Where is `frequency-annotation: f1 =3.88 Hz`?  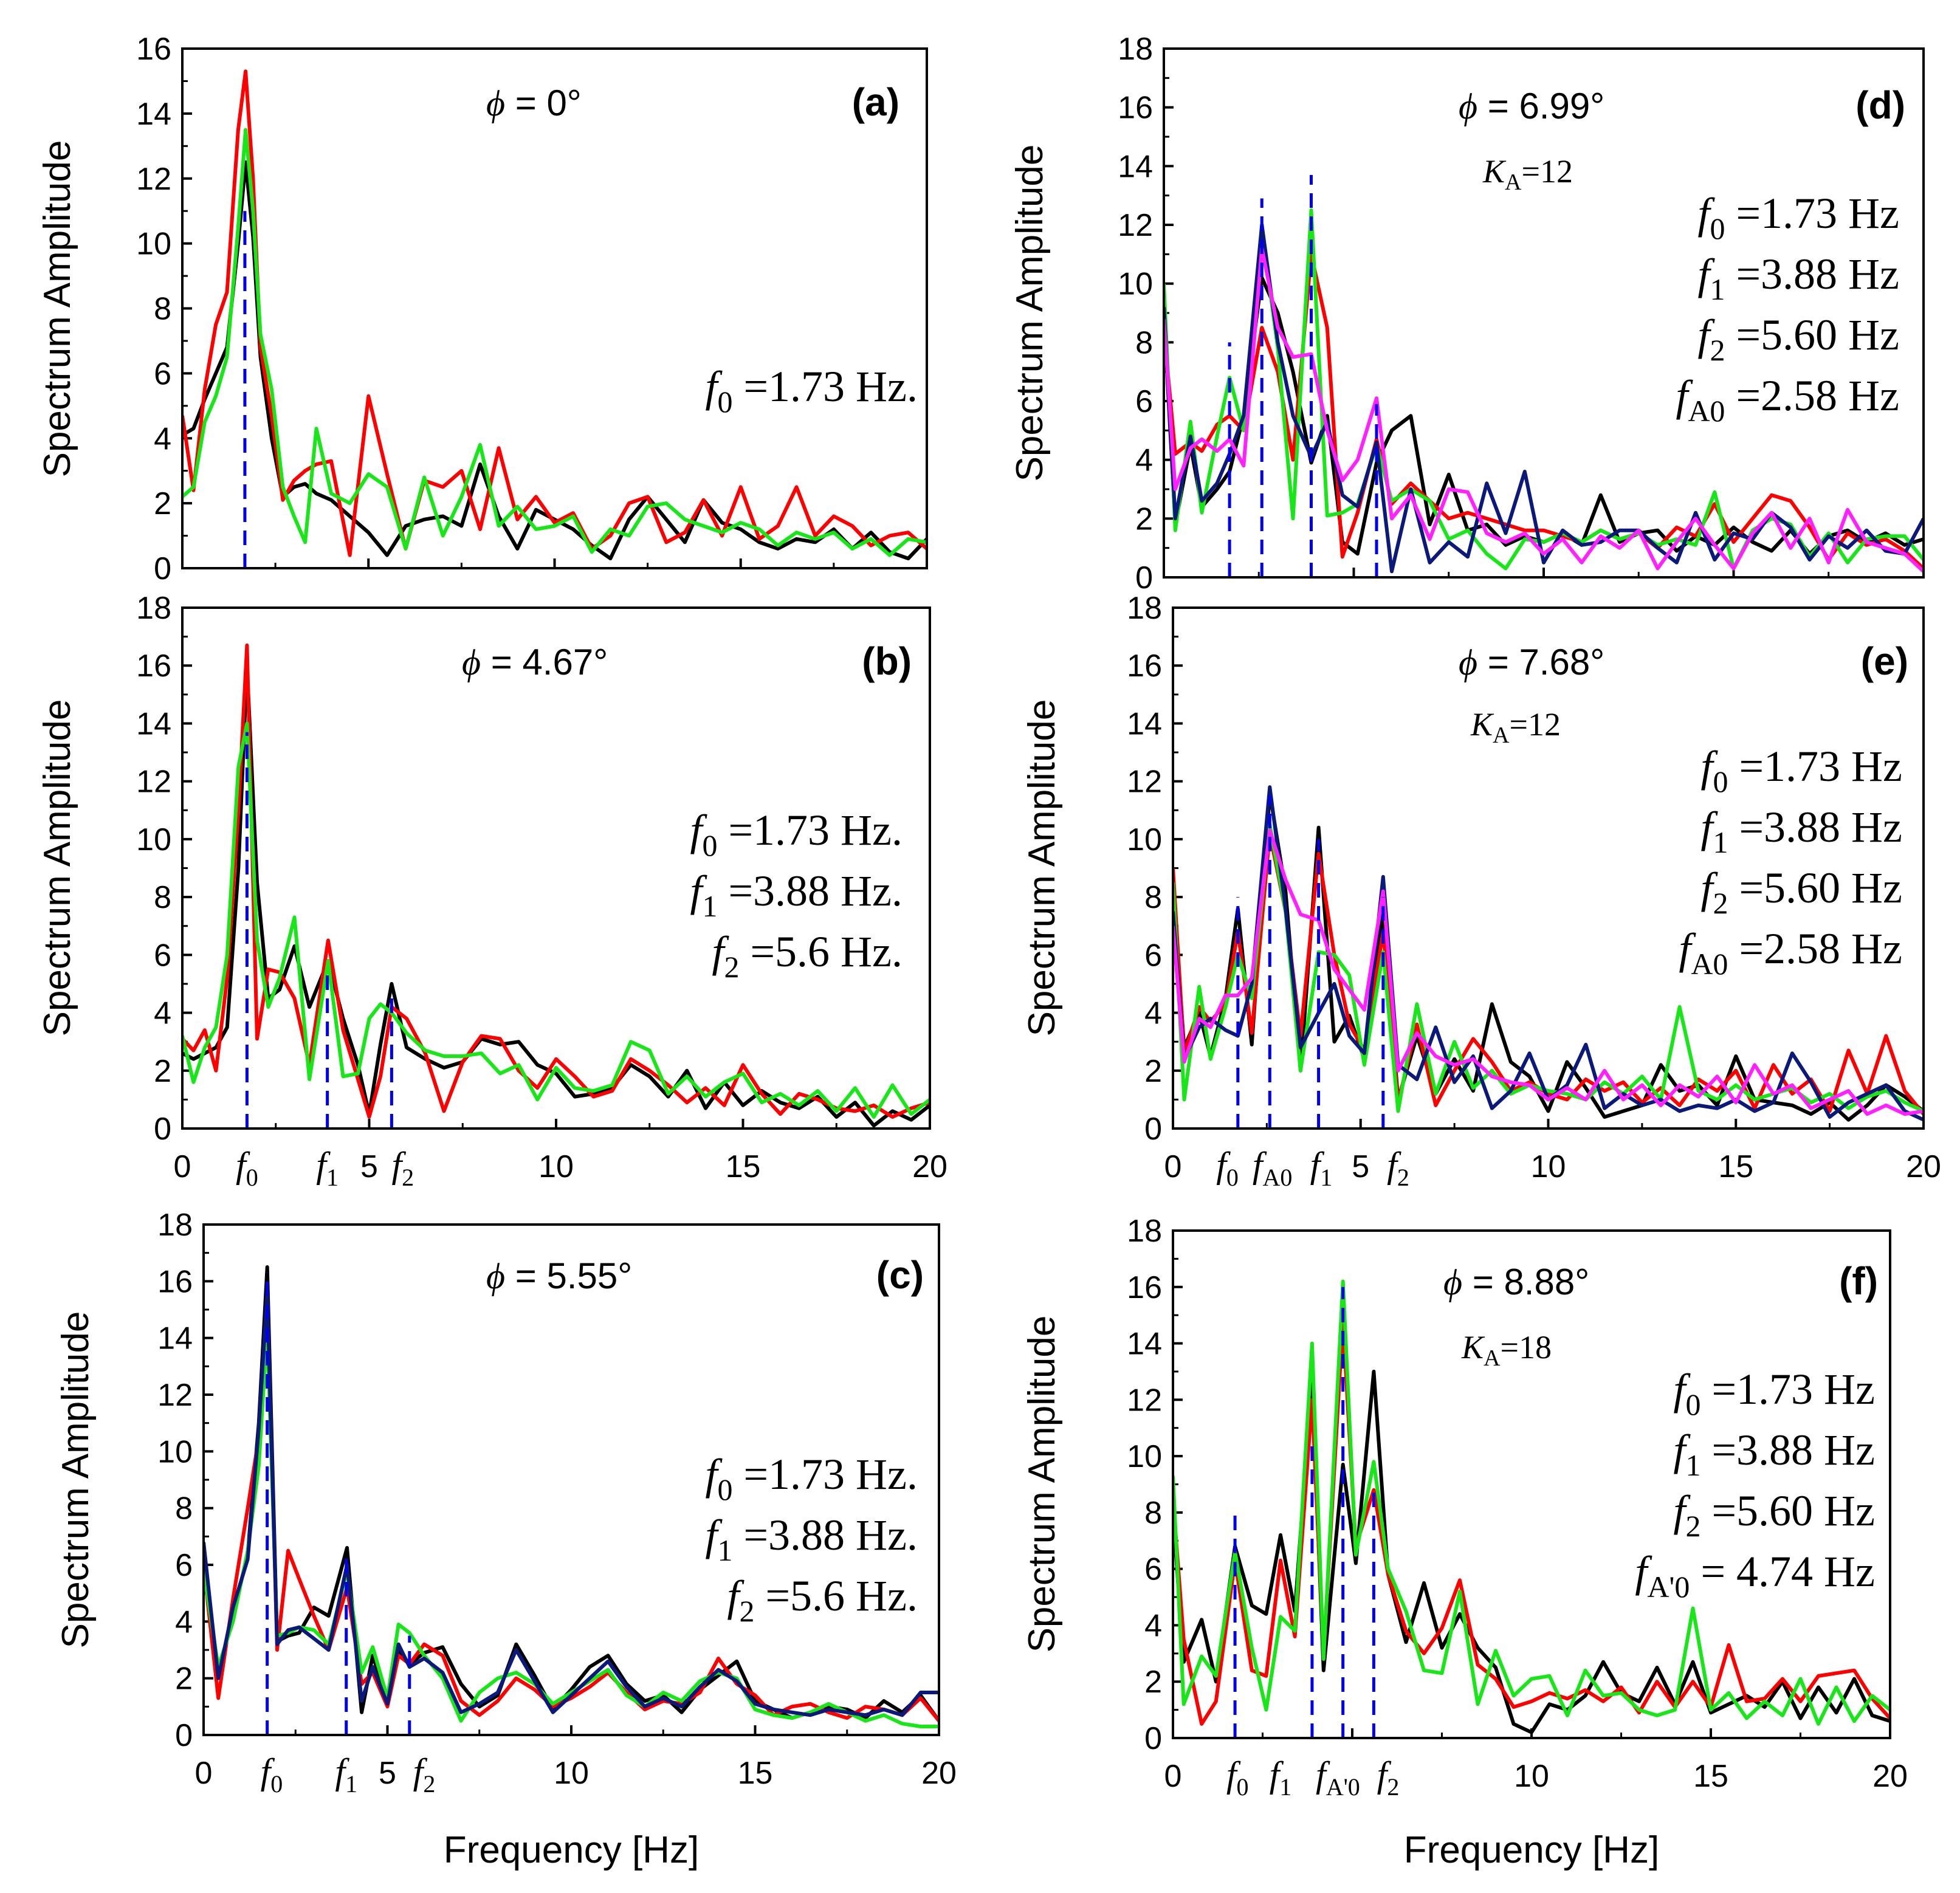
frequency-annotation: f1 =3.88 Hz is located at coordinates (1774, 1454).